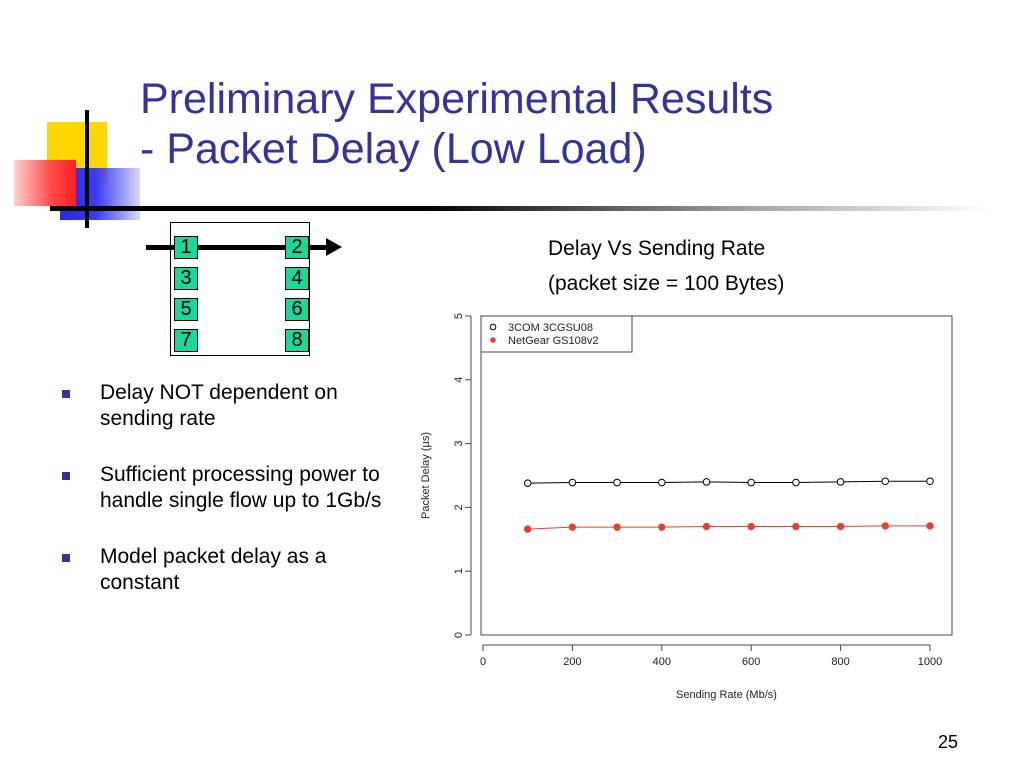  I want to click on bullet-item: Delay NOT dependent on sending rate, so click(232, 406).